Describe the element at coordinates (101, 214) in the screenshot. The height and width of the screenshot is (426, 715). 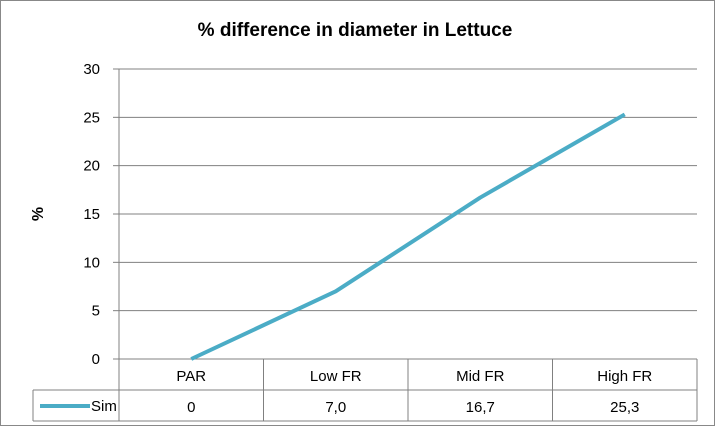
I see `y-axis-ticks: 0 5 10 15 20 25 30` at that location.